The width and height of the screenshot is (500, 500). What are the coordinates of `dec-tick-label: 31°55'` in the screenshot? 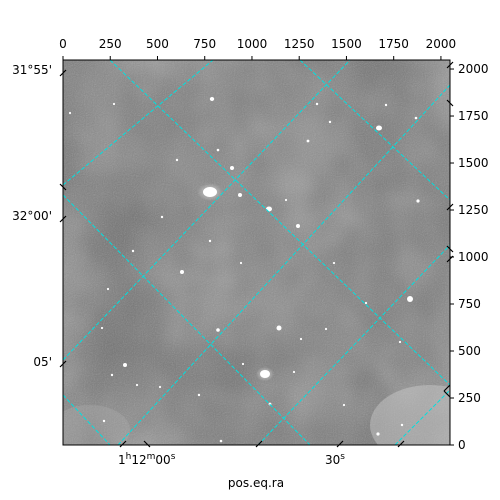 It's located at (32, 70).